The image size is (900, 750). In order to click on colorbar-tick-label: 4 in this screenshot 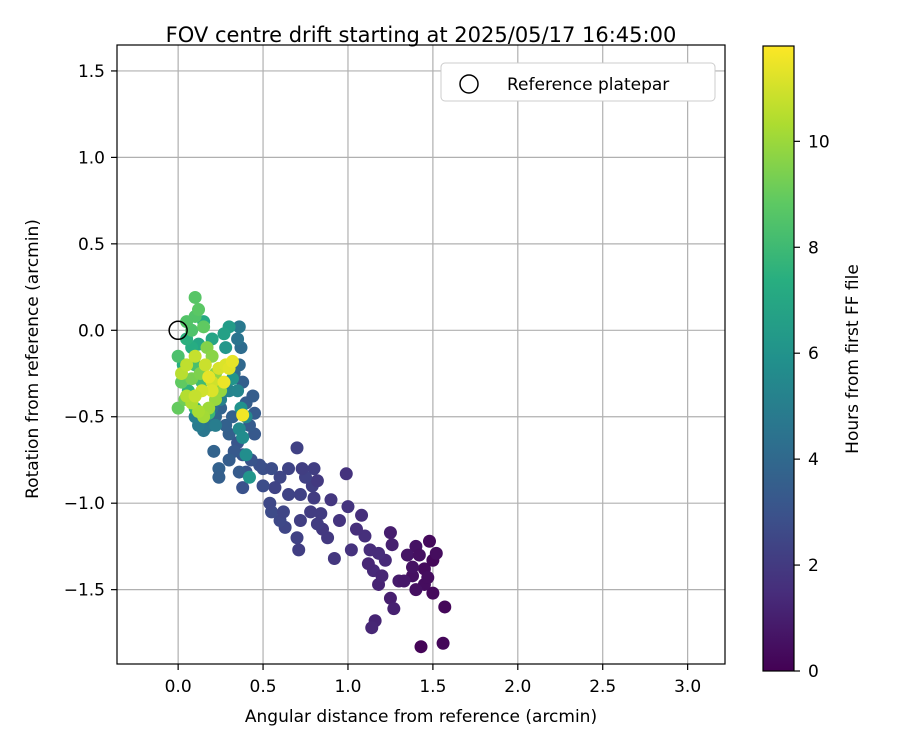, I will do `click(813, 460)`.